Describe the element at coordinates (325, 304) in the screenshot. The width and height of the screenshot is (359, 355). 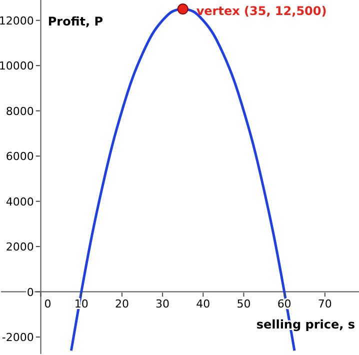
I see `x-tick-label: 70` at that location.